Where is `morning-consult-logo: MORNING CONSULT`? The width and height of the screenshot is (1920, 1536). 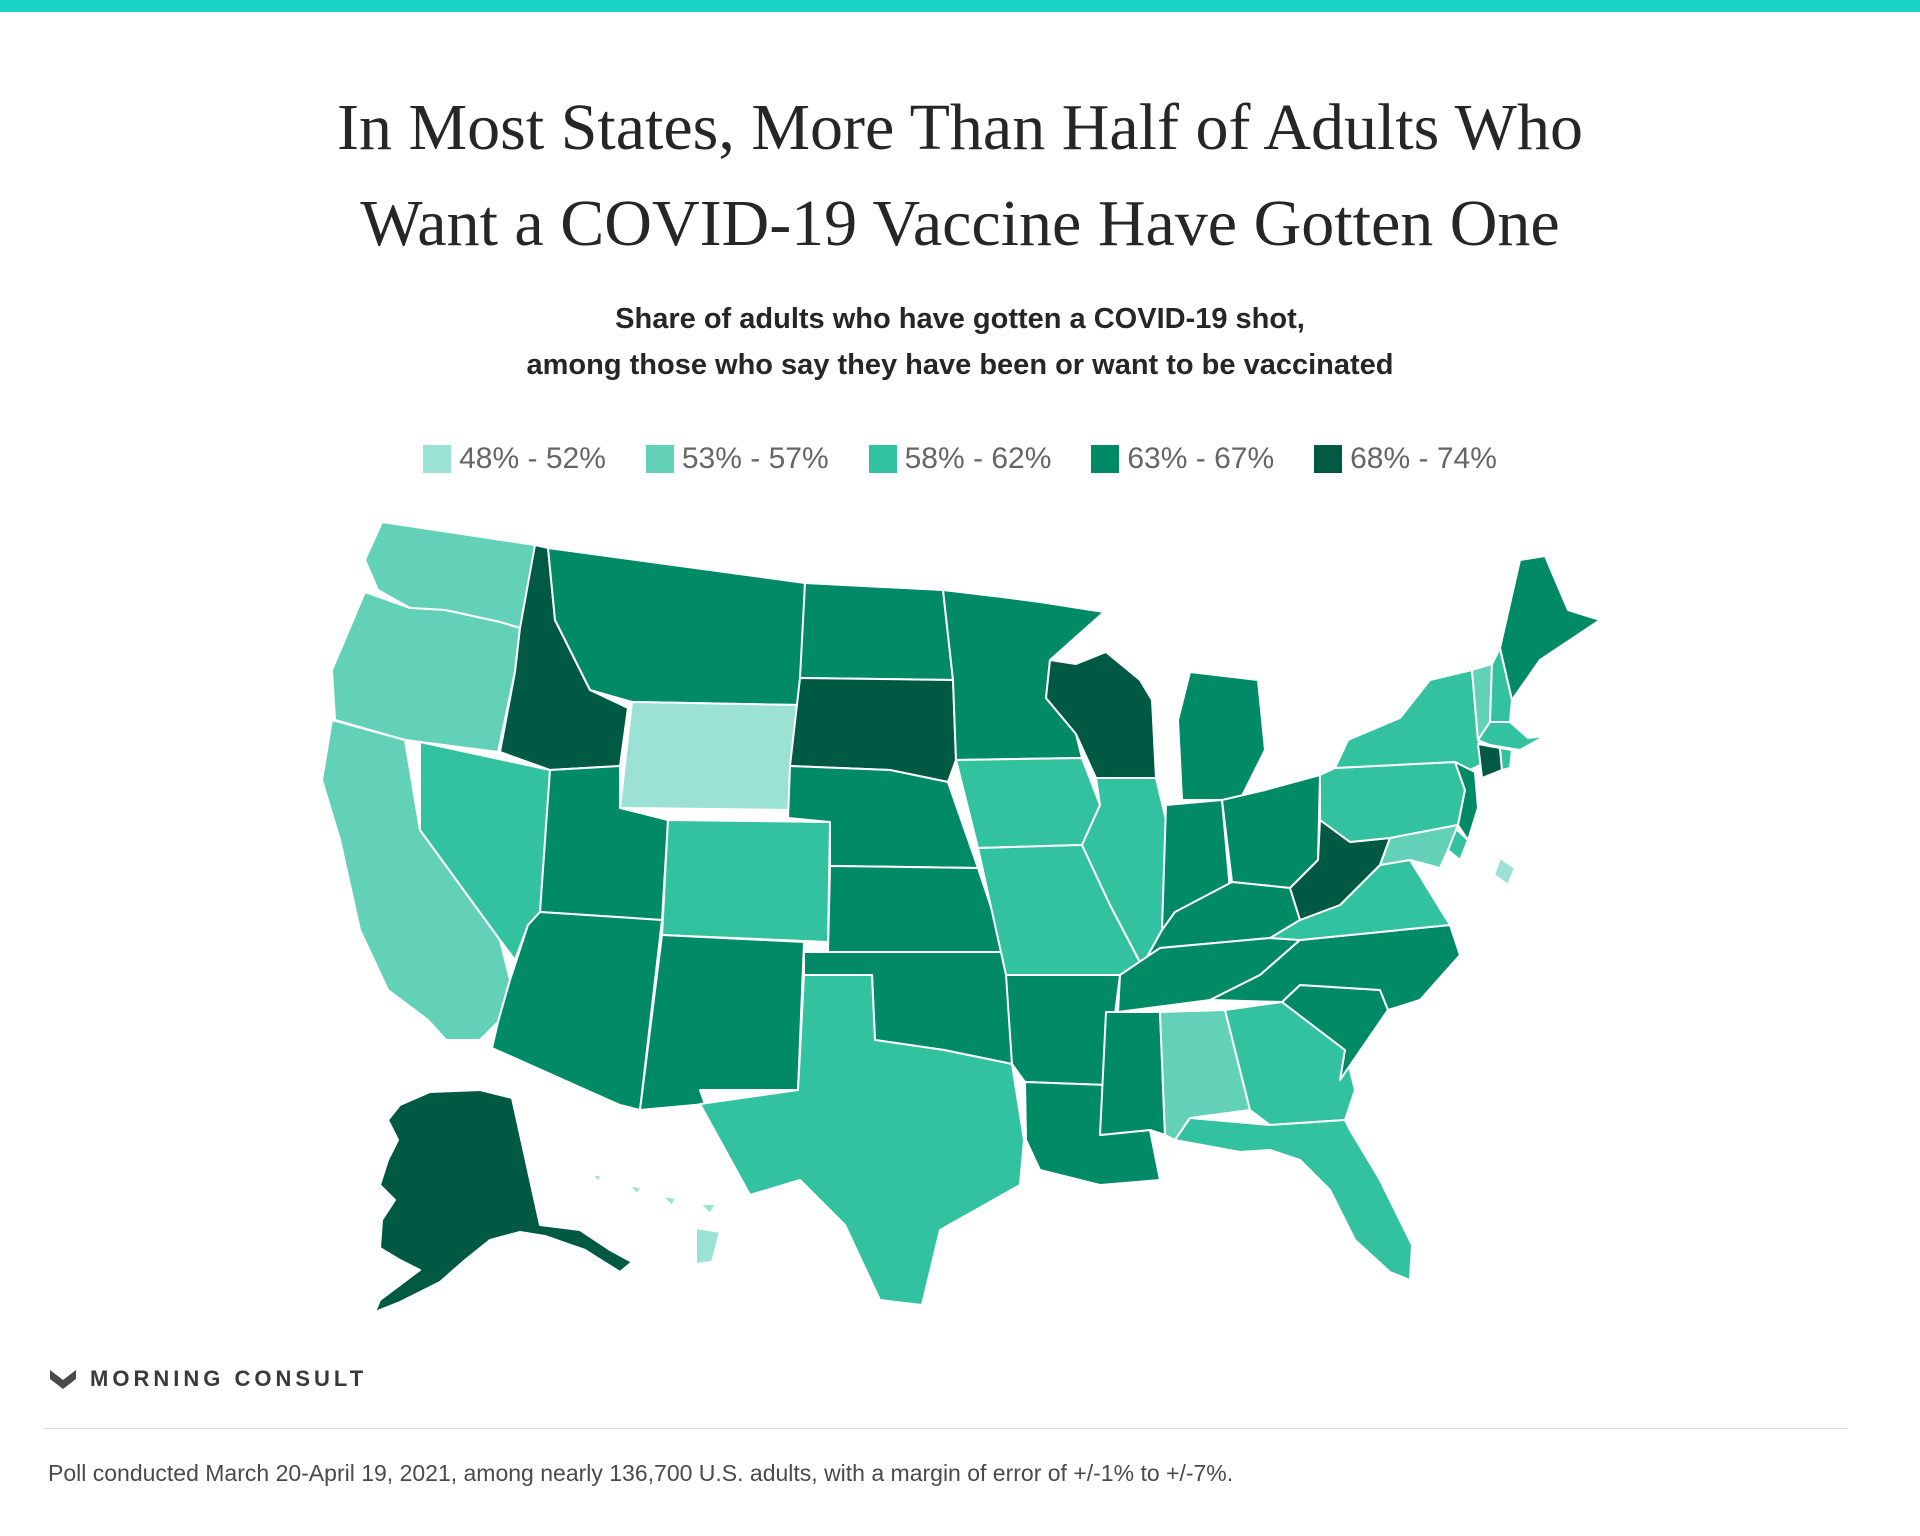 morning-consult-logo: MORNING CONSULT is located at coordinates (207, 1379).